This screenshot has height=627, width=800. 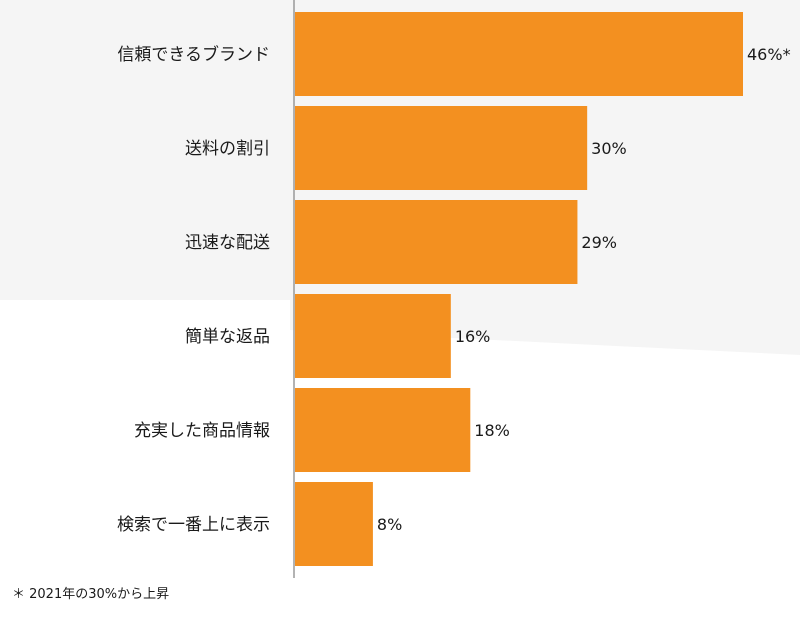 I want to click on category-label-5: 充実した商品情報, so click(x=202, y=431).